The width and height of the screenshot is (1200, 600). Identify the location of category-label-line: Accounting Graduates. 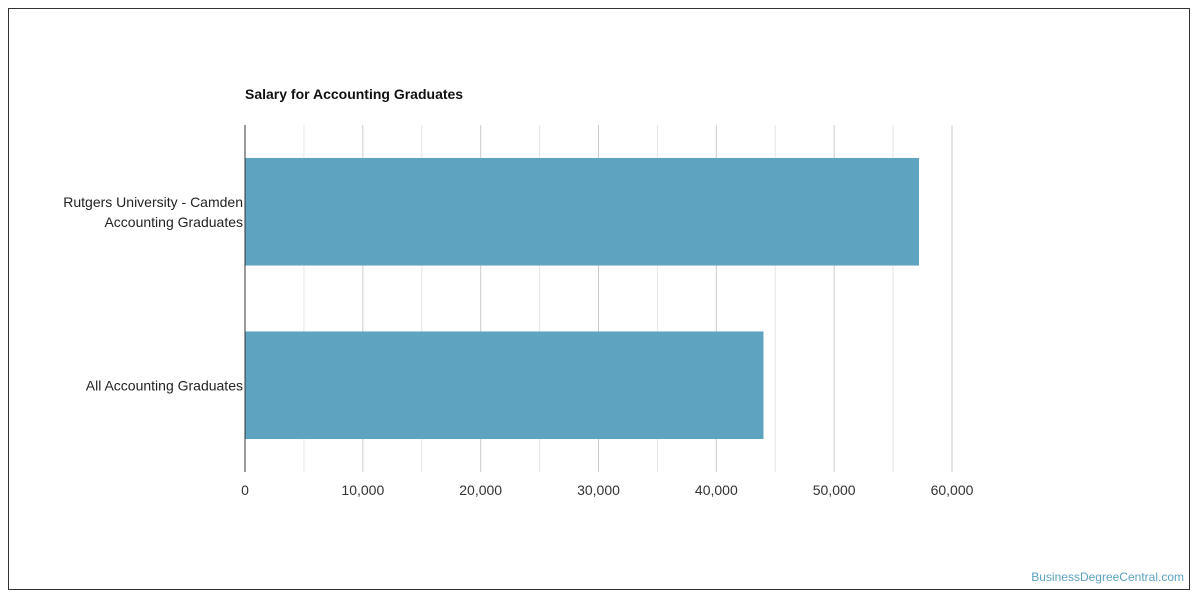
(173, 222).